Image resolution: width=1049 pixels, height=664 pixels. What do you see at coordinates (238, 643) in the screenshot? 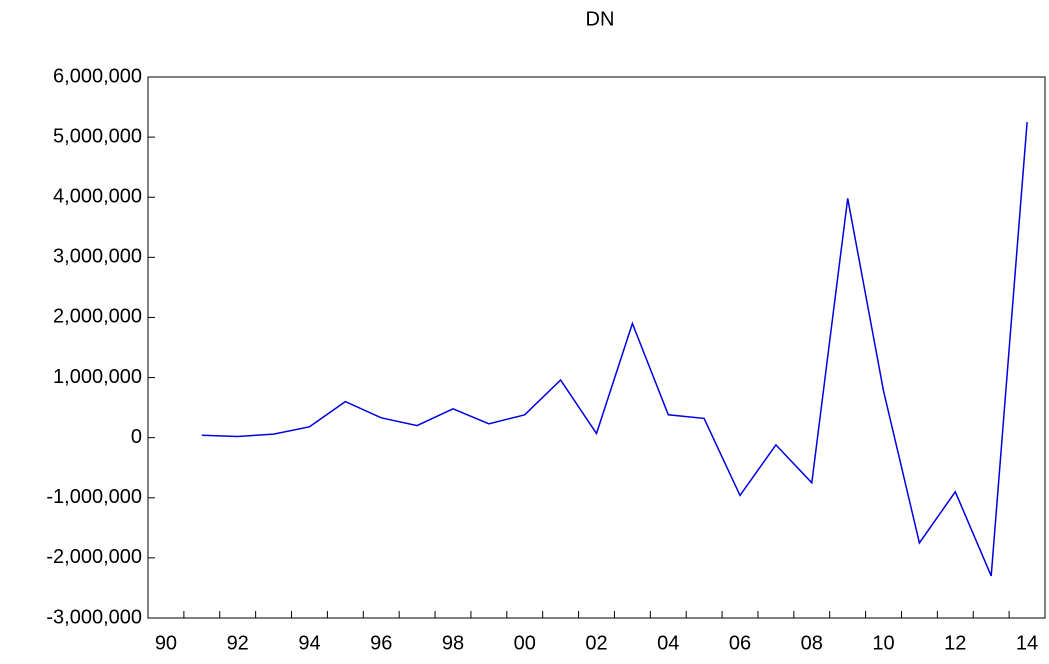
I see `x-tick-label: 92` at bounding box center [238, 643].